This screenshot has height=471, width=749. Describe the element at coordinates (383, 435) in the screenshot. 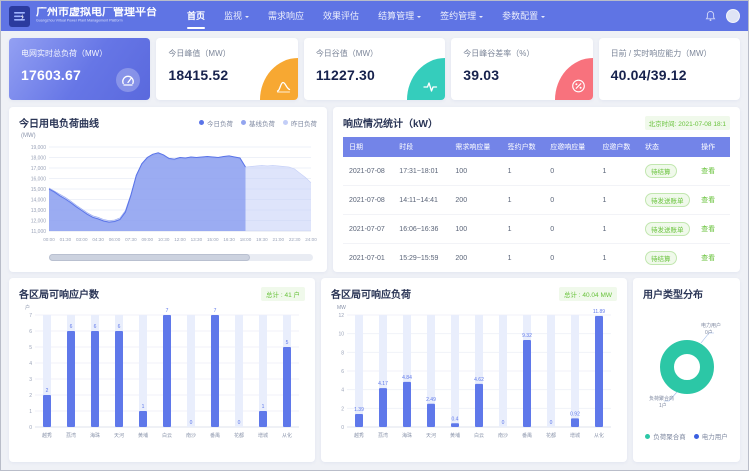

I see `svg-text: 荔湾` at that location.